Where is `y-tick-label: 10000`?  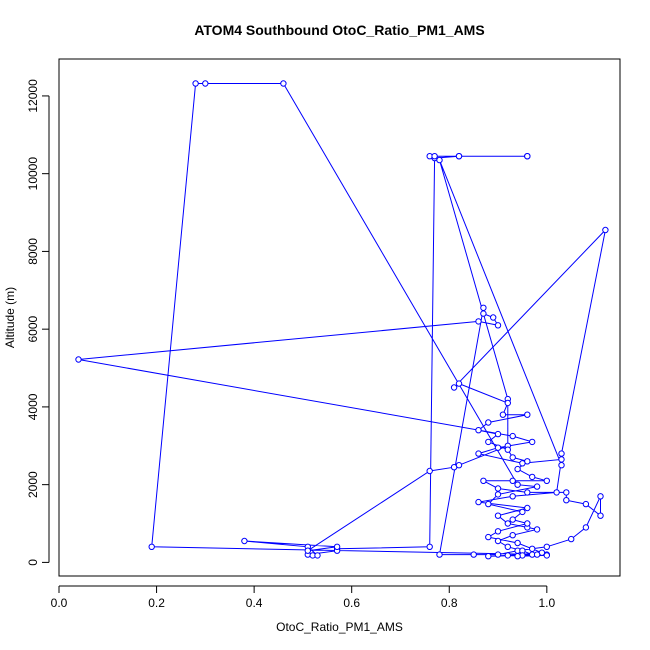 y-tick-label: 10000 is located at coordinates (33, 174).